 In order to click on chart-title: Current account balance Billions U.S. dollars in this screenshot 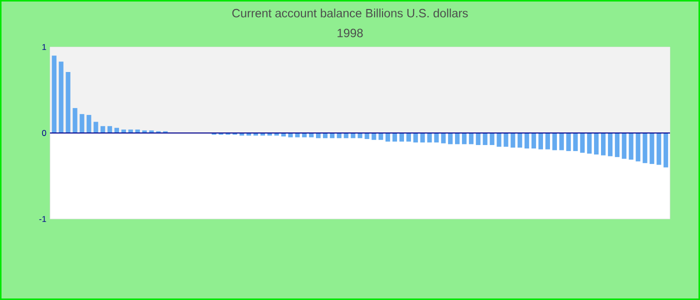, I will do `click(350, 13)`.